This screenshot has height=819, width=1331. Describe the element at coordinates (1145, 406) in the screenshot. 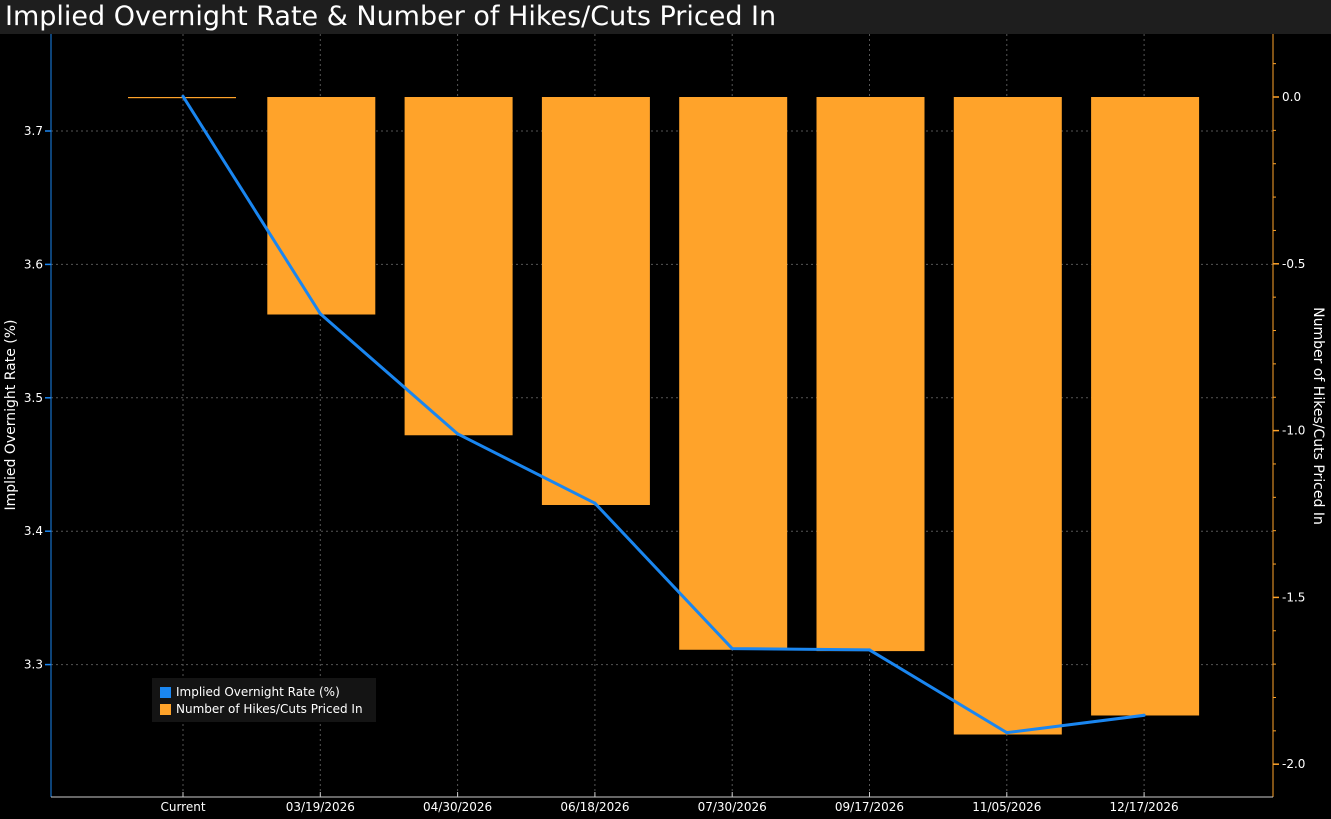

I see `bar-12/17/2026` at that location.